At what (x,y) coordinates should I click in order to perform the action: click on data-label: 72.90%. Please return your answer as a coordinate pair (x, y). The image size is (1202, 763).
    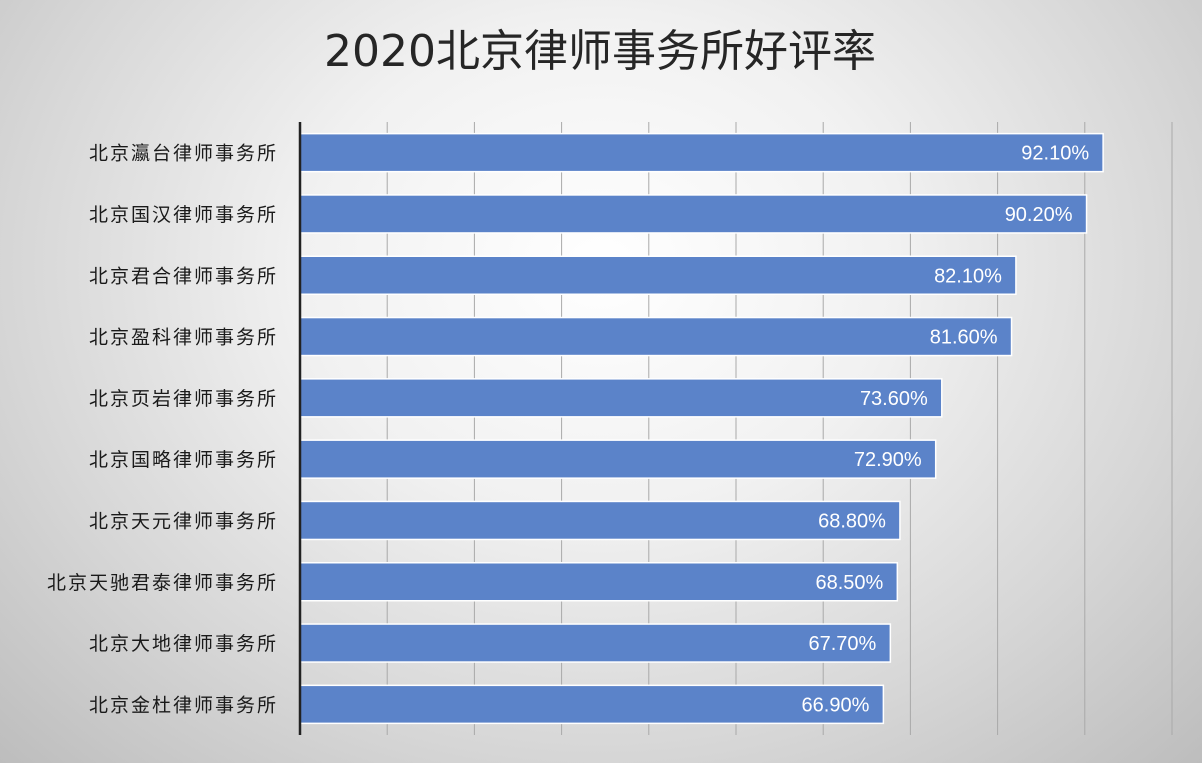
    Looking at the image, I should click on (888, 460).